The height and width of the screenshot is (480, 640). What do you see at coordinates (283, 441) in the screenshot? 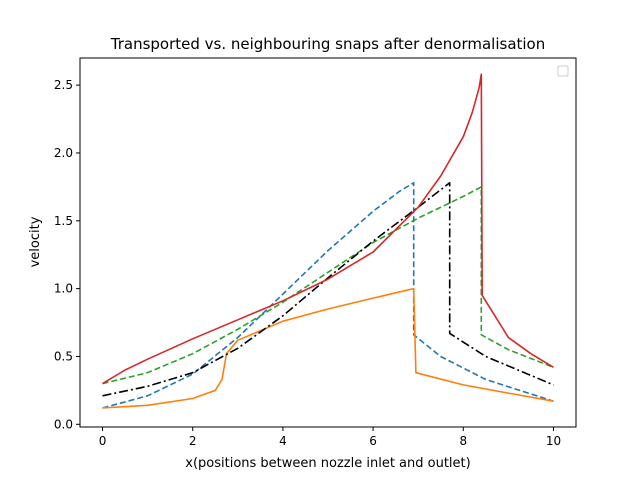
I see `x-tick-label: 4` at bounding box center [283, 441].